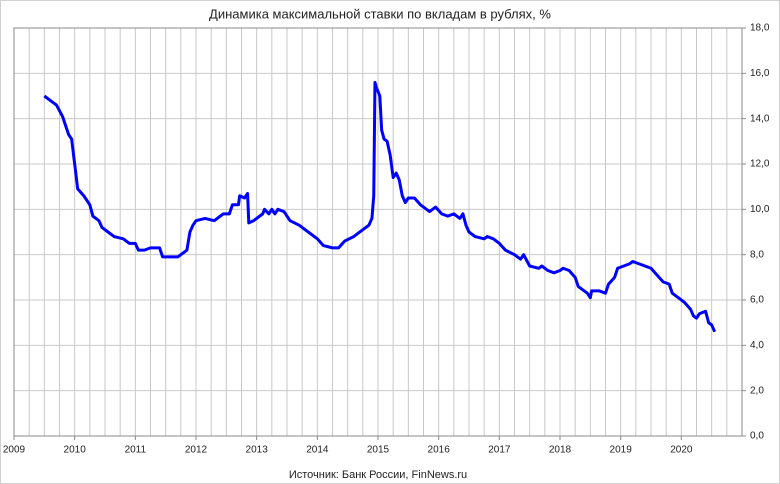  Describe the element at coordinates (760, 118) in the screenshot. I see `y-tick-label: 14,0` at that location.